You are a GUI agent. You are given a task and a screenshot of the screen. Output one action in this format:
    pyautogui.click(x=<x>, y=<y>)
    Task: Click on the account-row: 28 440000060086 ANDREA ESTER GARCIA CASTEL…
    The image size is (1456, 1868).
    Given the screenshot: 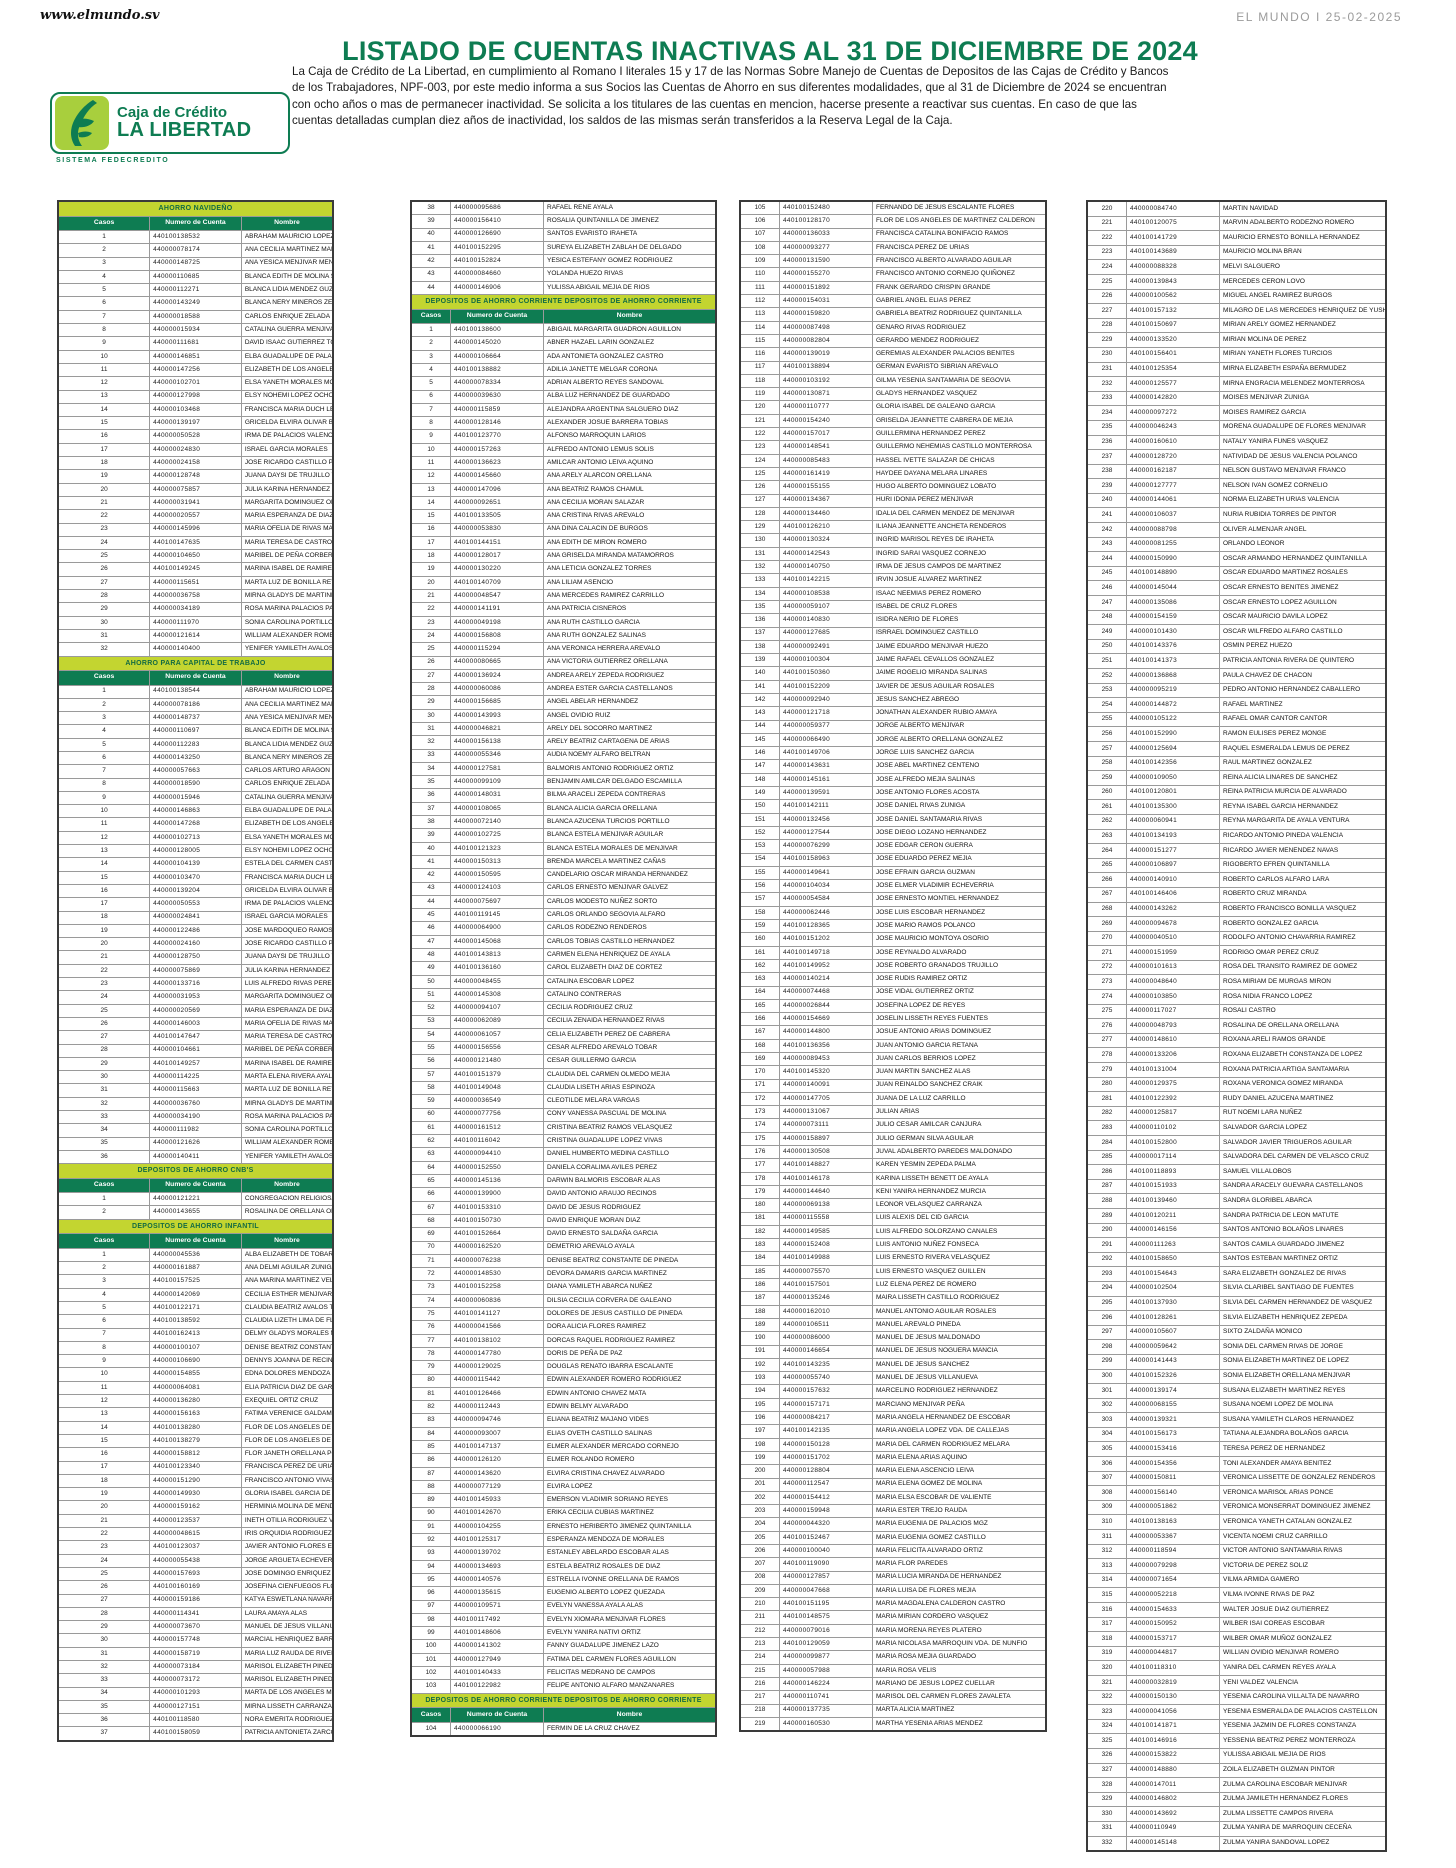 What is the action you would take?
    pyautogui.click(x=563, y=689)
    